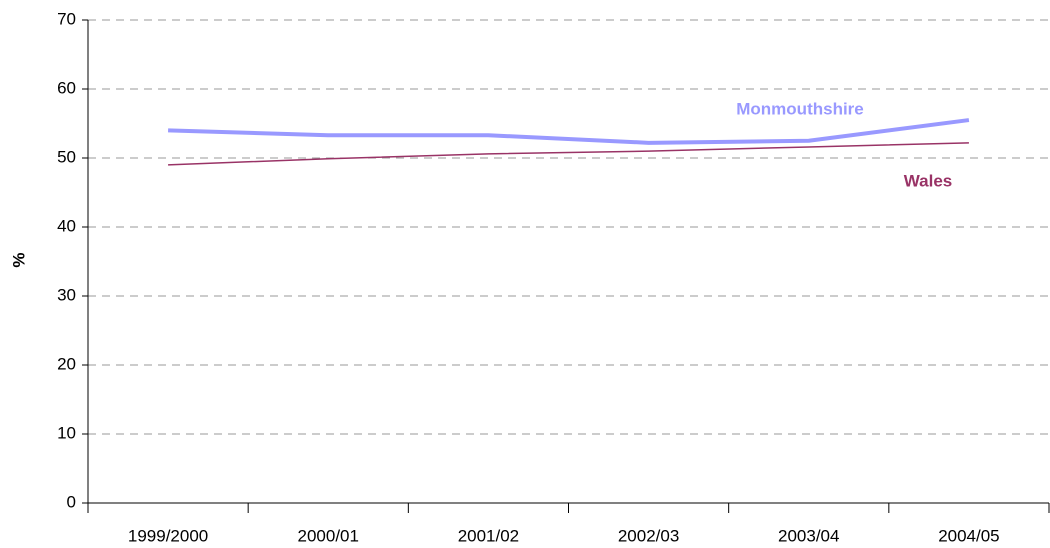 The width and height of the screenshot is (1050, 548). Describe the element at coordinates (66, 87) in the screenshot. I see `y-tick-label: 60` at that location.